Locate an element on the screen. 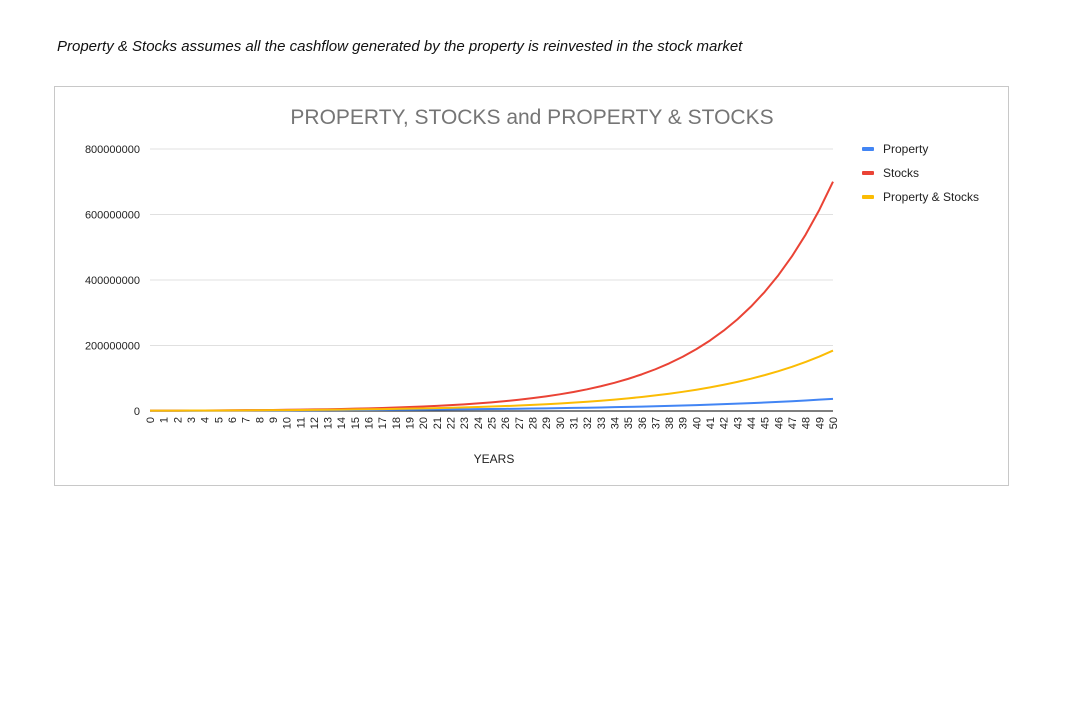  x-tick-label: 37 is located at coordinates (656, 423).